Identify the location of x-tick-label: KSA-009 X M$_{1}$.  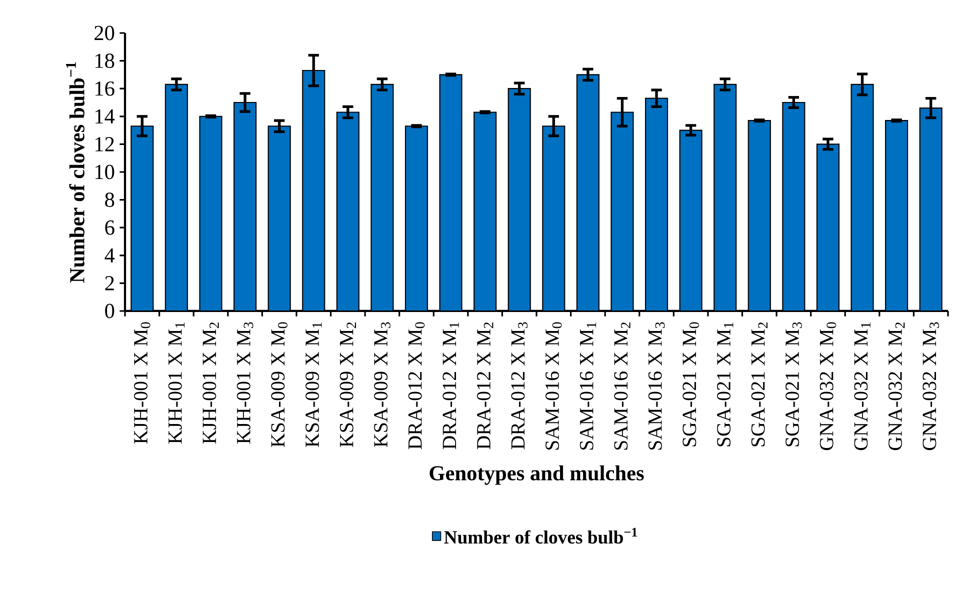
(314, 385).